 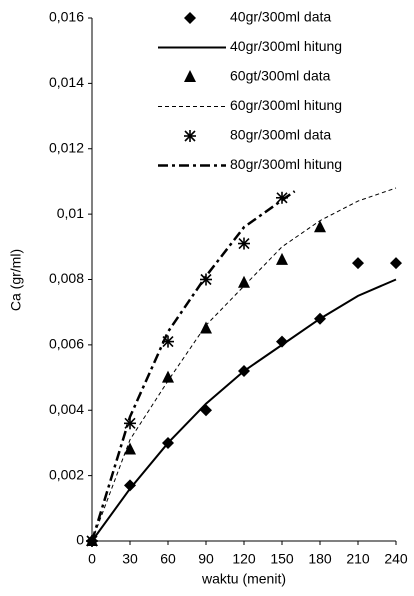 What do you see at coordinates (66, 409) in the screenshot?
I see `y-tick-label: 0,004` at bounding box center [66, 409].